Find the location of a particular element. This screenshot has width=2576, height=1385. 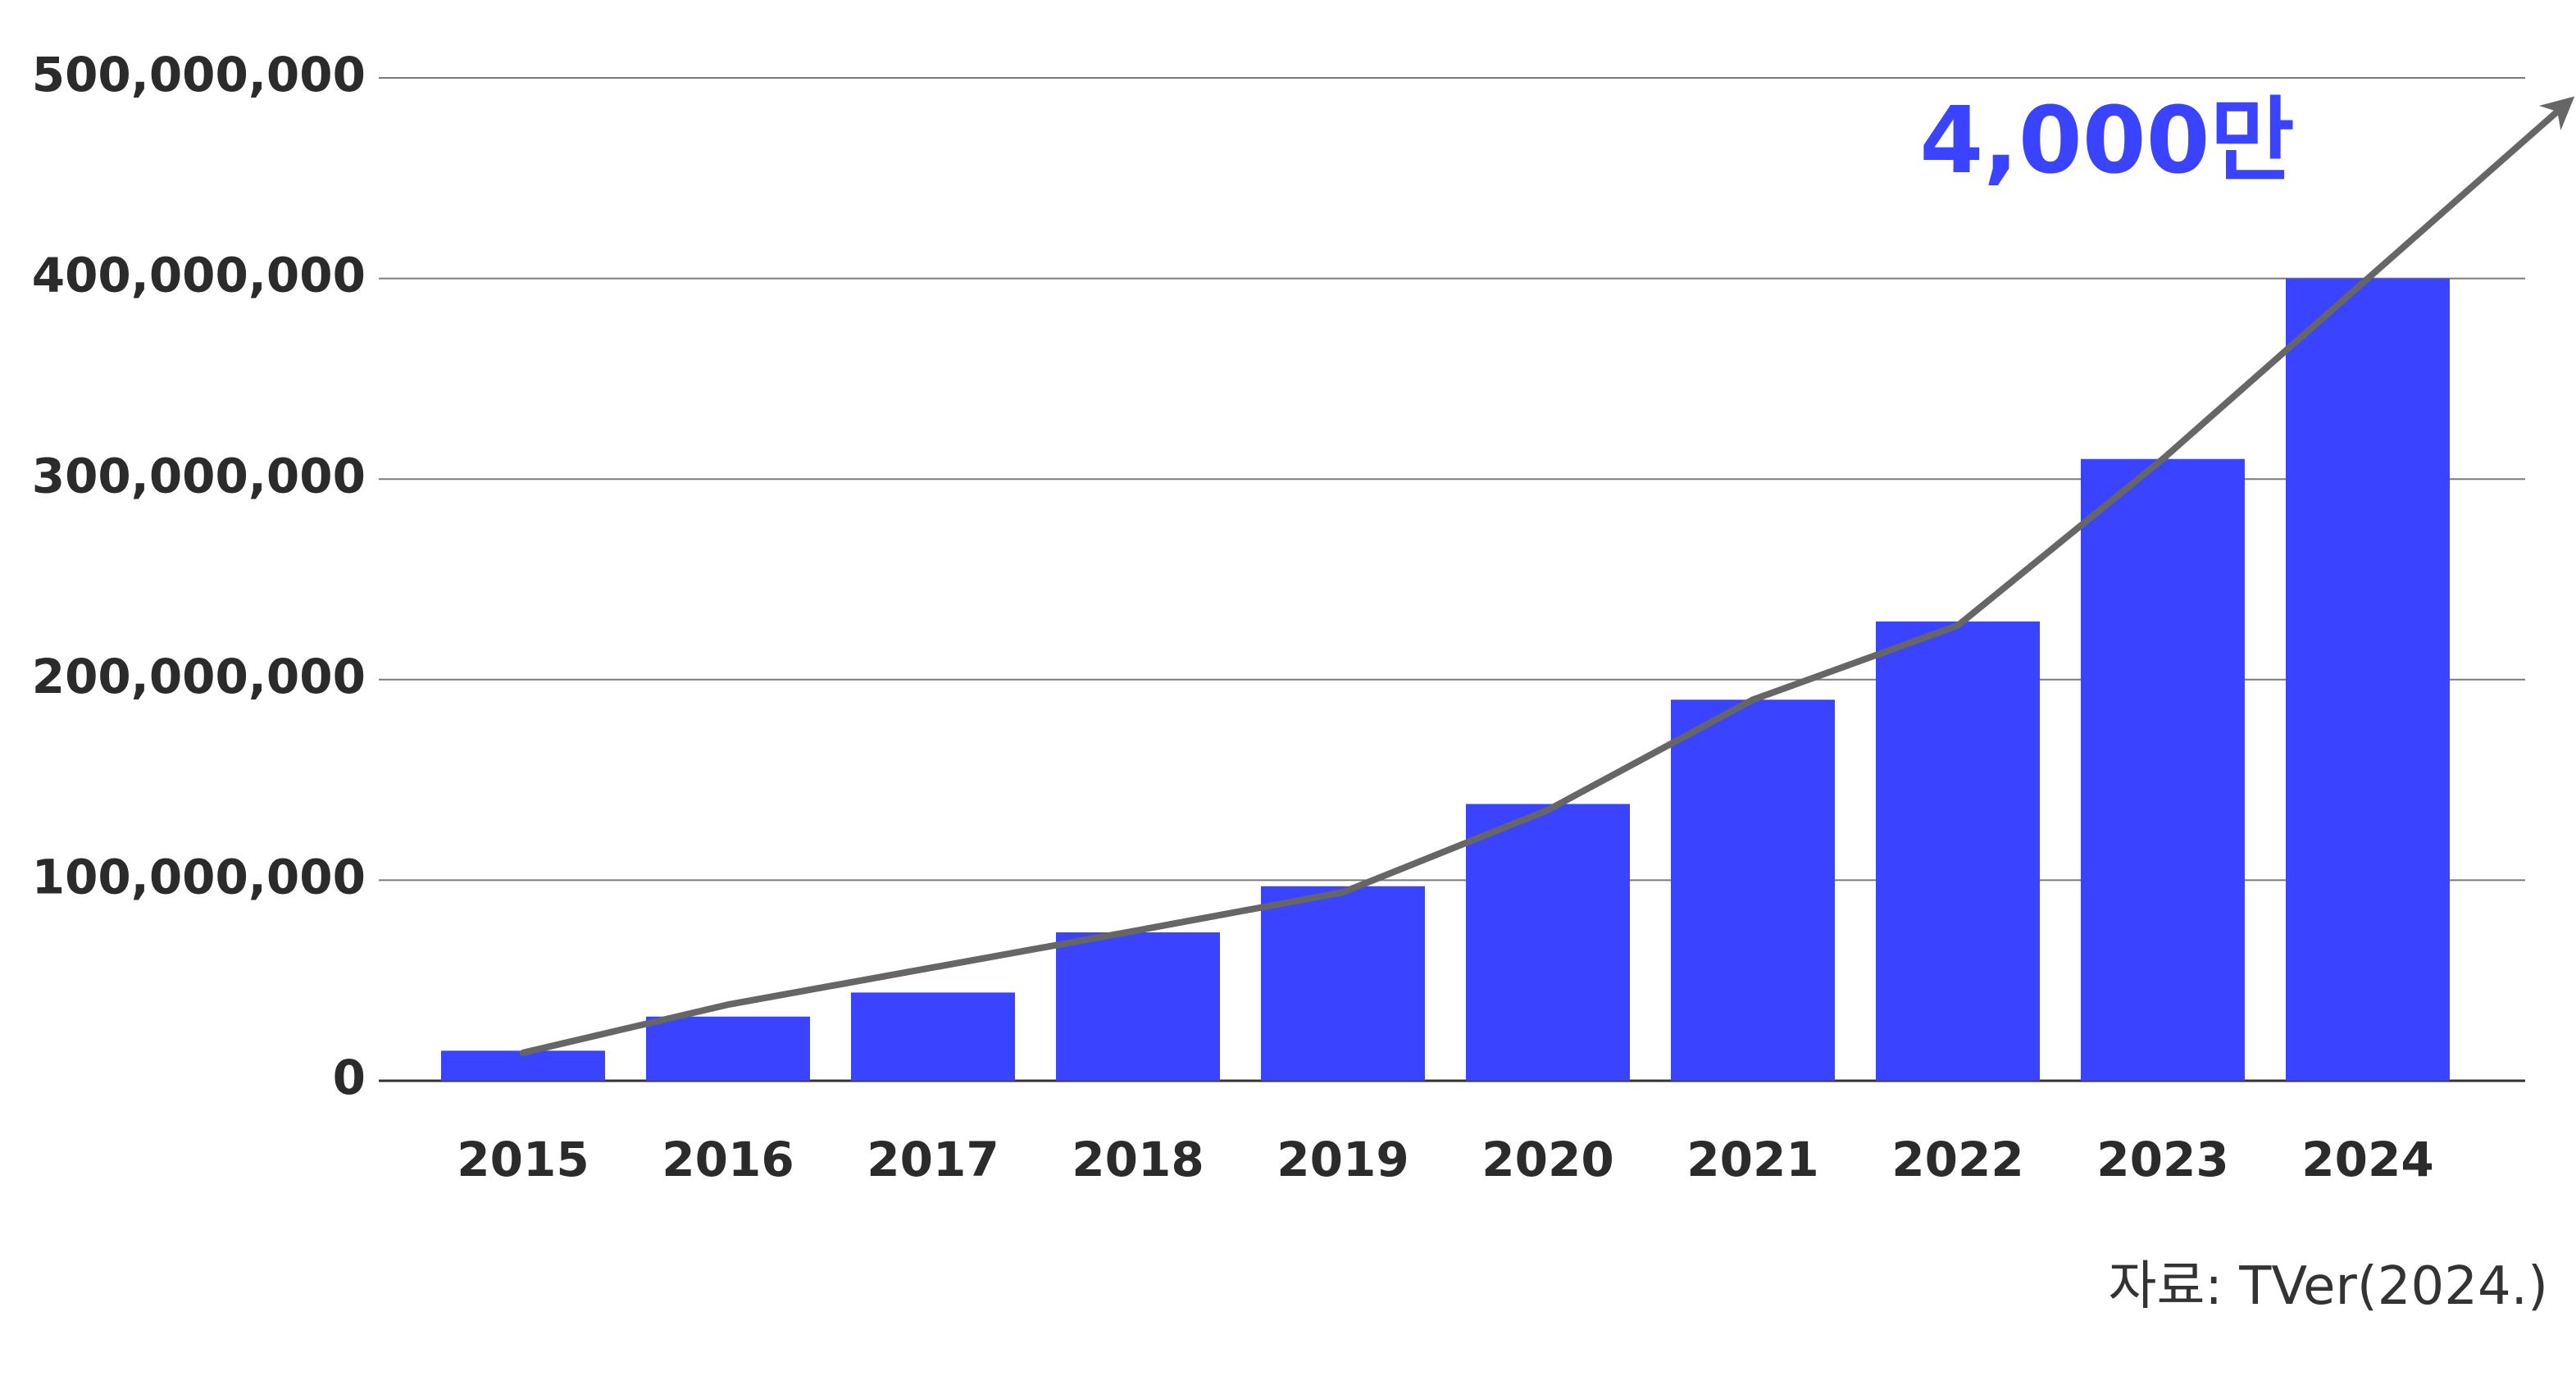

y-tick-label: 100,000,000 is located at coordinates (199, 878).